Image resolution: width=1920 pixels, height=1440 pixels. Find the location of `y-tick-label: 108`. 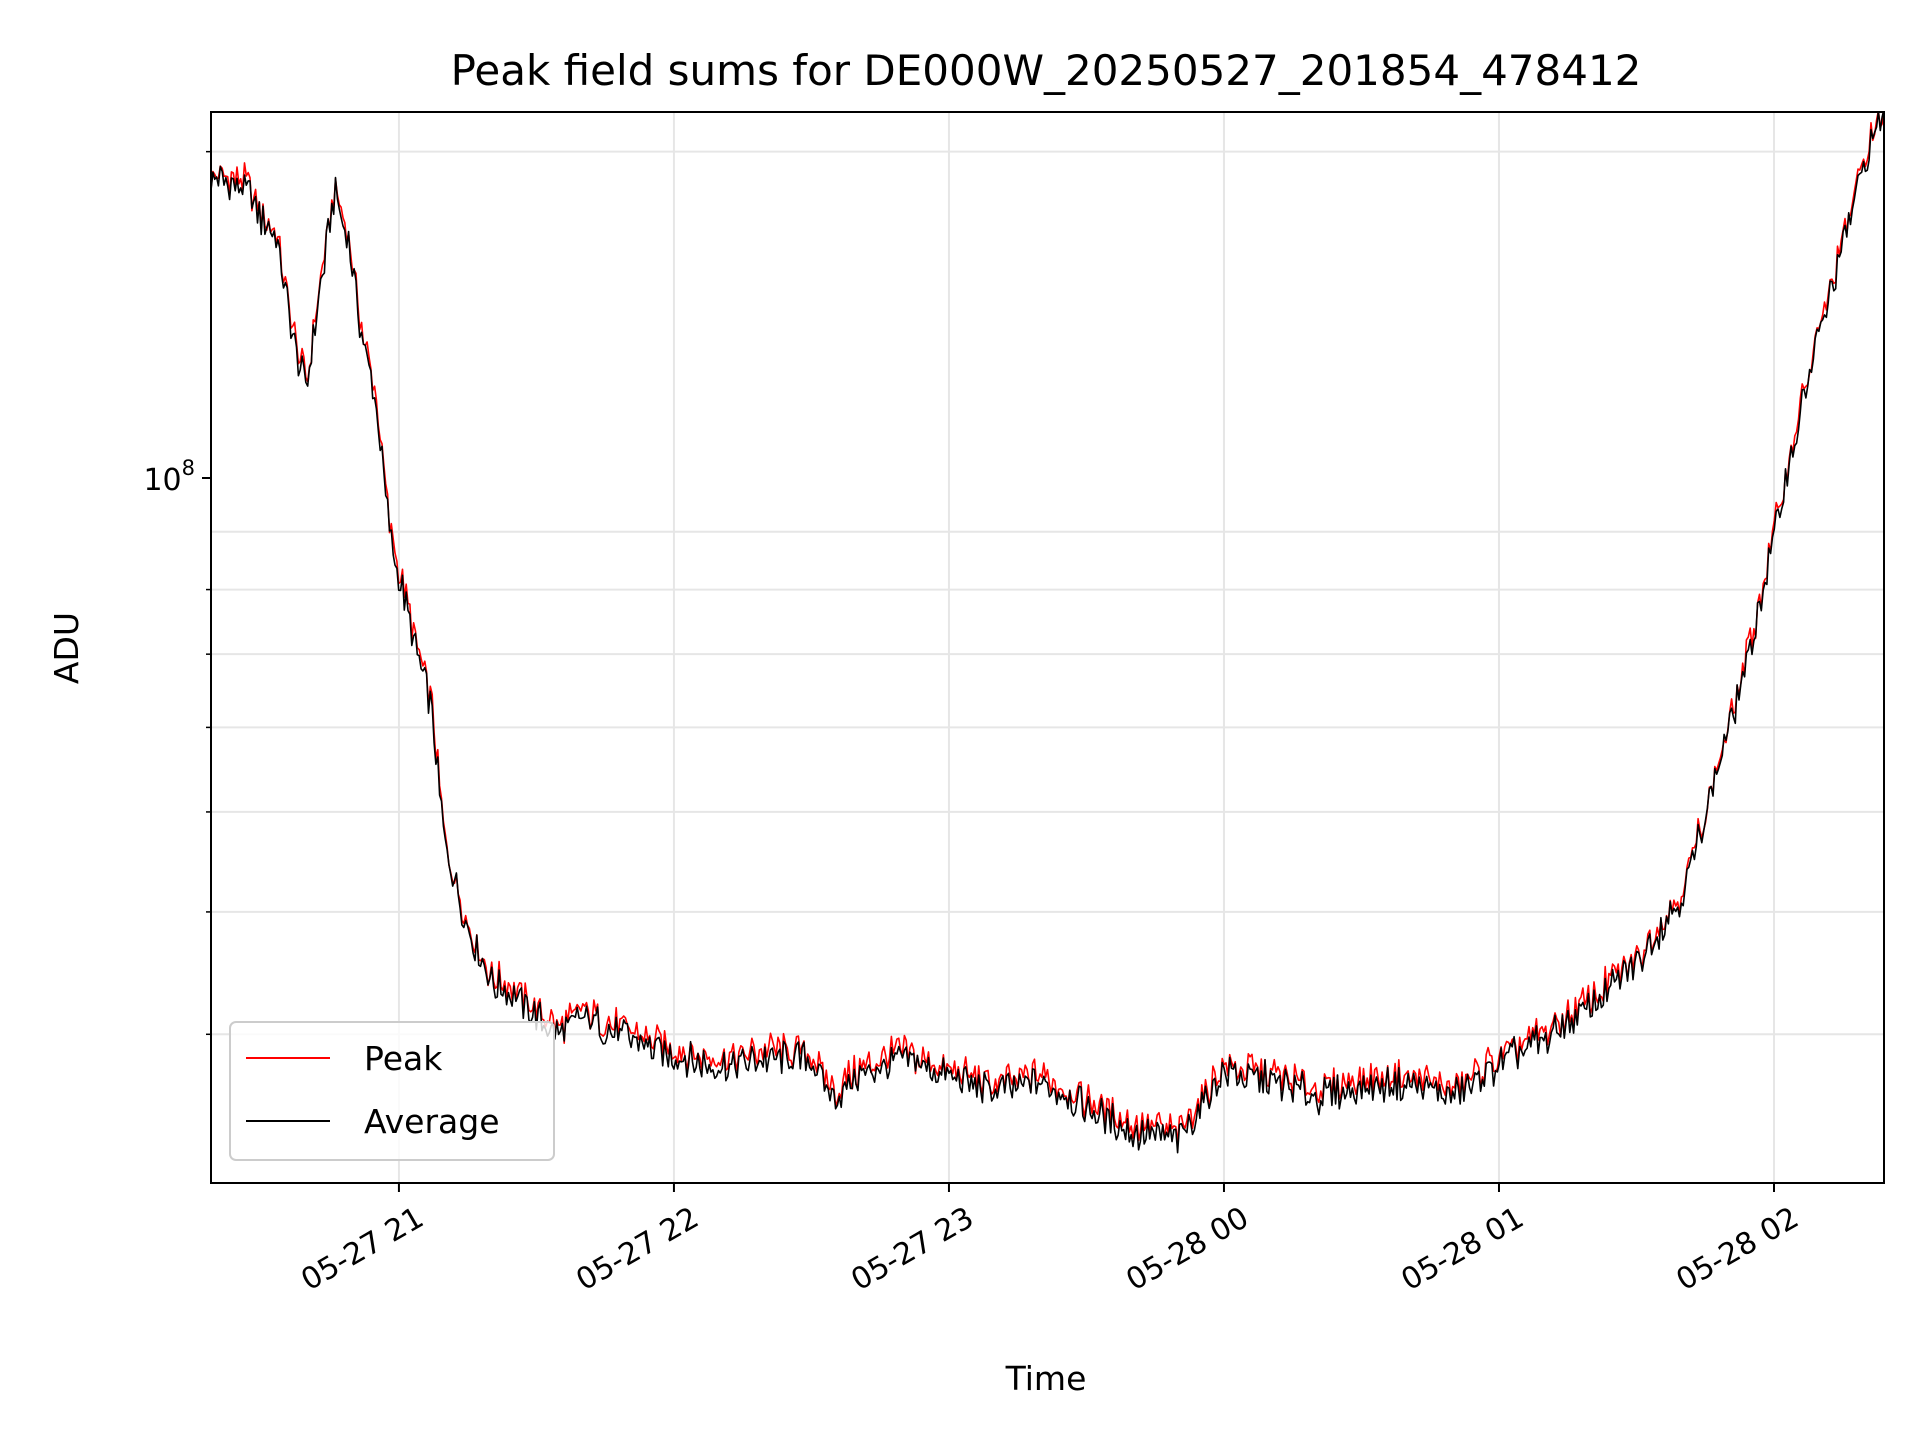

y-tick-label: 108 is located at coordinates (169, 477).